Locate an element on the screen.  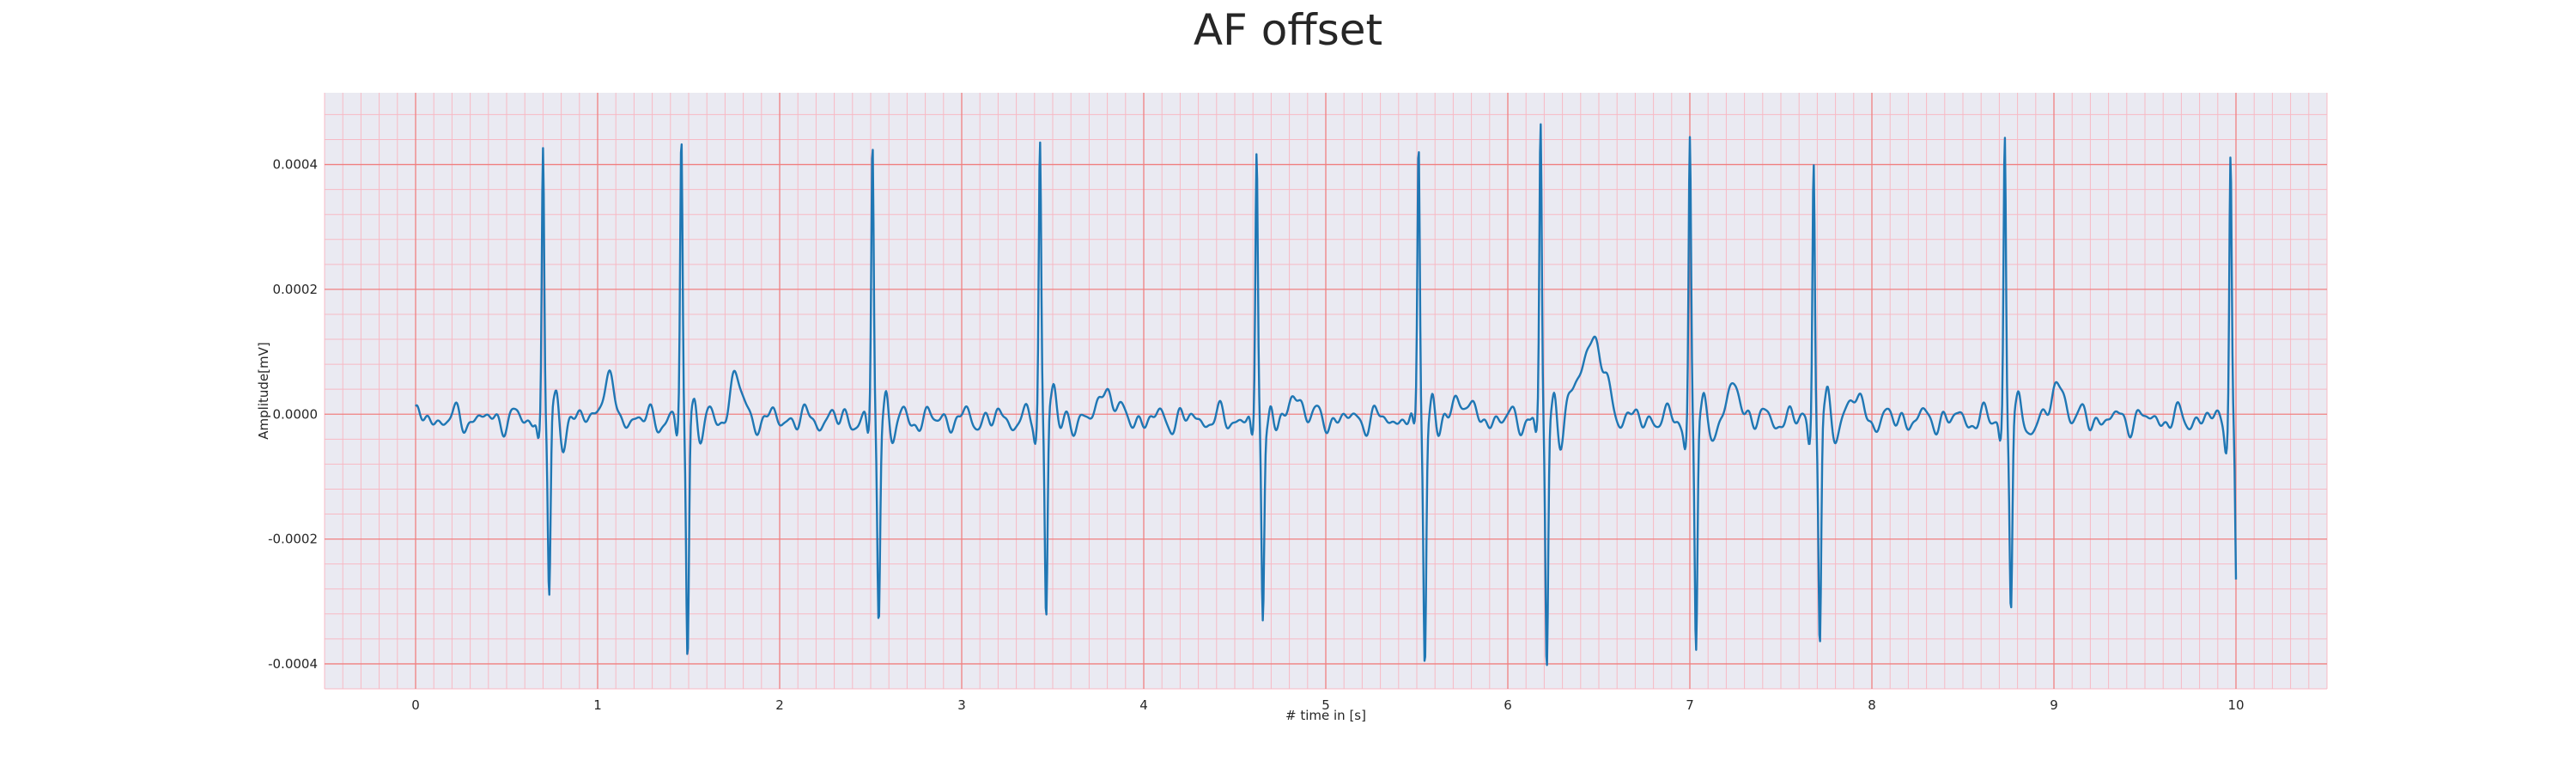
x-tick-label: 5 is located at coordinates (1325, 705).